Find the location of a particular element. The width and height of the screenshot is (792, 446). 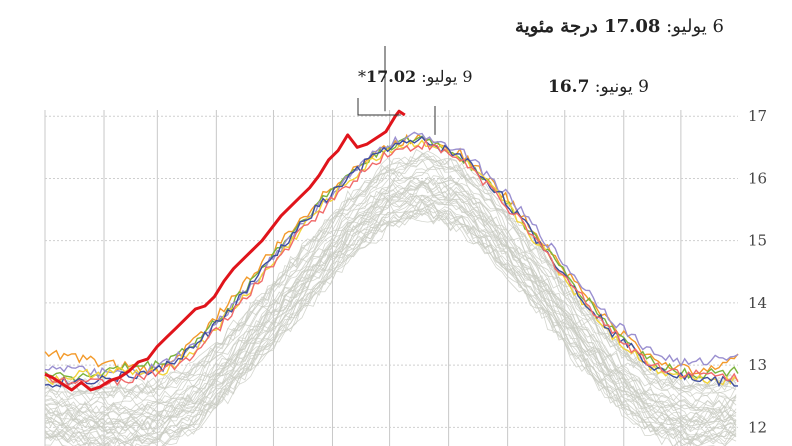

annotation-value: 16.7 is located at coordinates (568, 87).